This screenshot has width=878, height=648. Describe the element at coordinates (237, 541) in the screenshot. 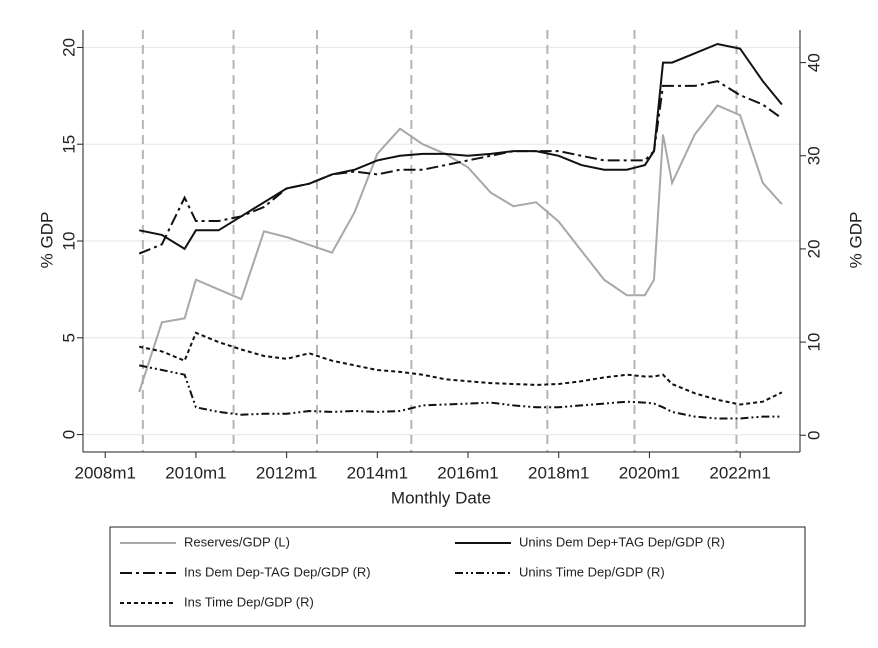

I see `legend-label: Reserves/GDP (L)` at that location.